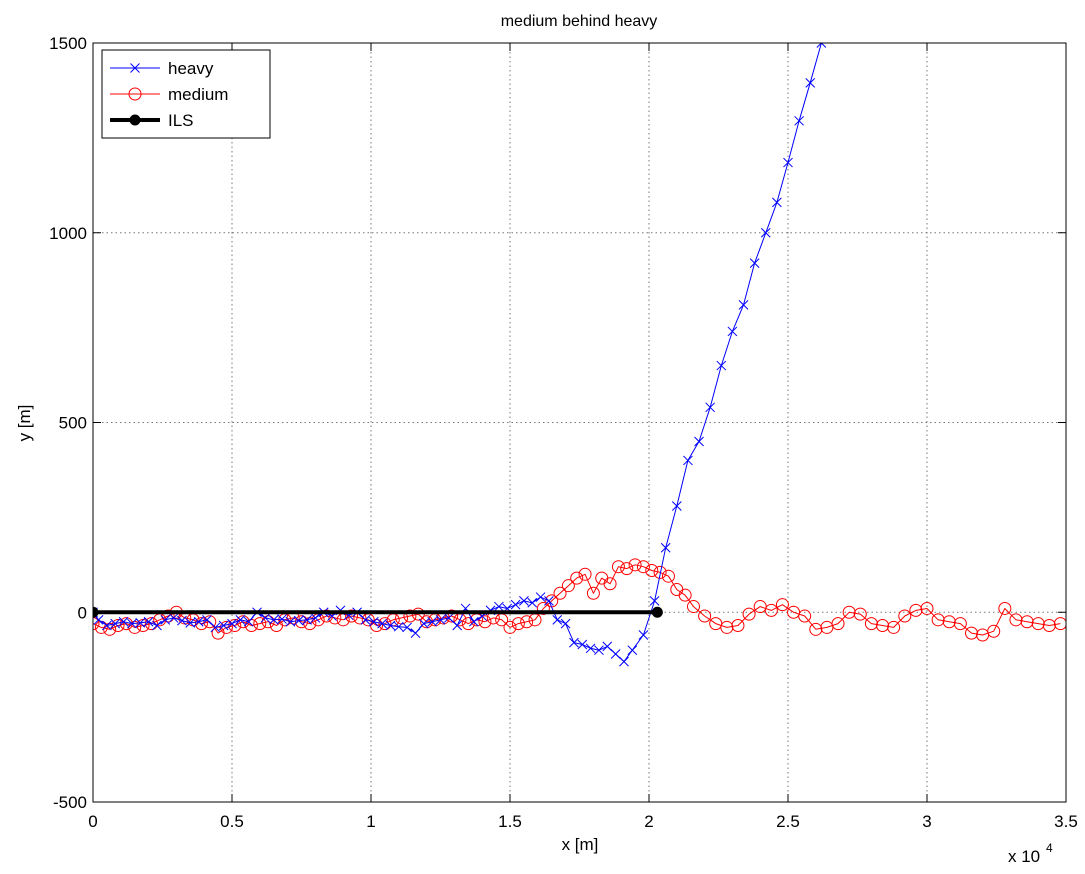 Image resolution: width=1085 pixels, height=874 pixels. Describe the element at coordinates (1049, 848) in the screenshot. I see `x-multiplier-exponent: 4` at that location.